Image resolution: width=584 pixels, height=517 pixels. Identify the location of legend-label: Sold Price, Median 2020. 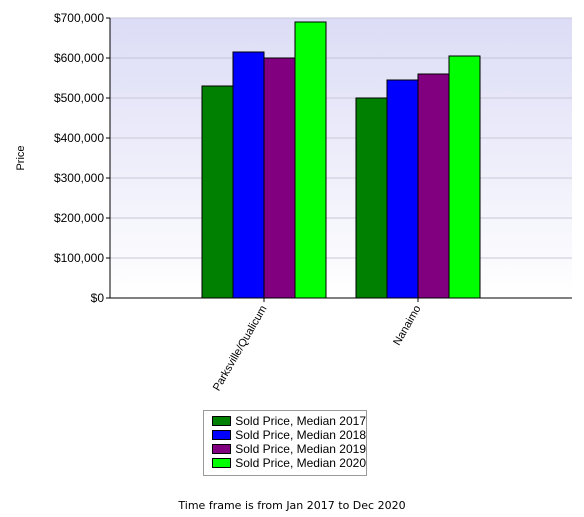
(300, 463).